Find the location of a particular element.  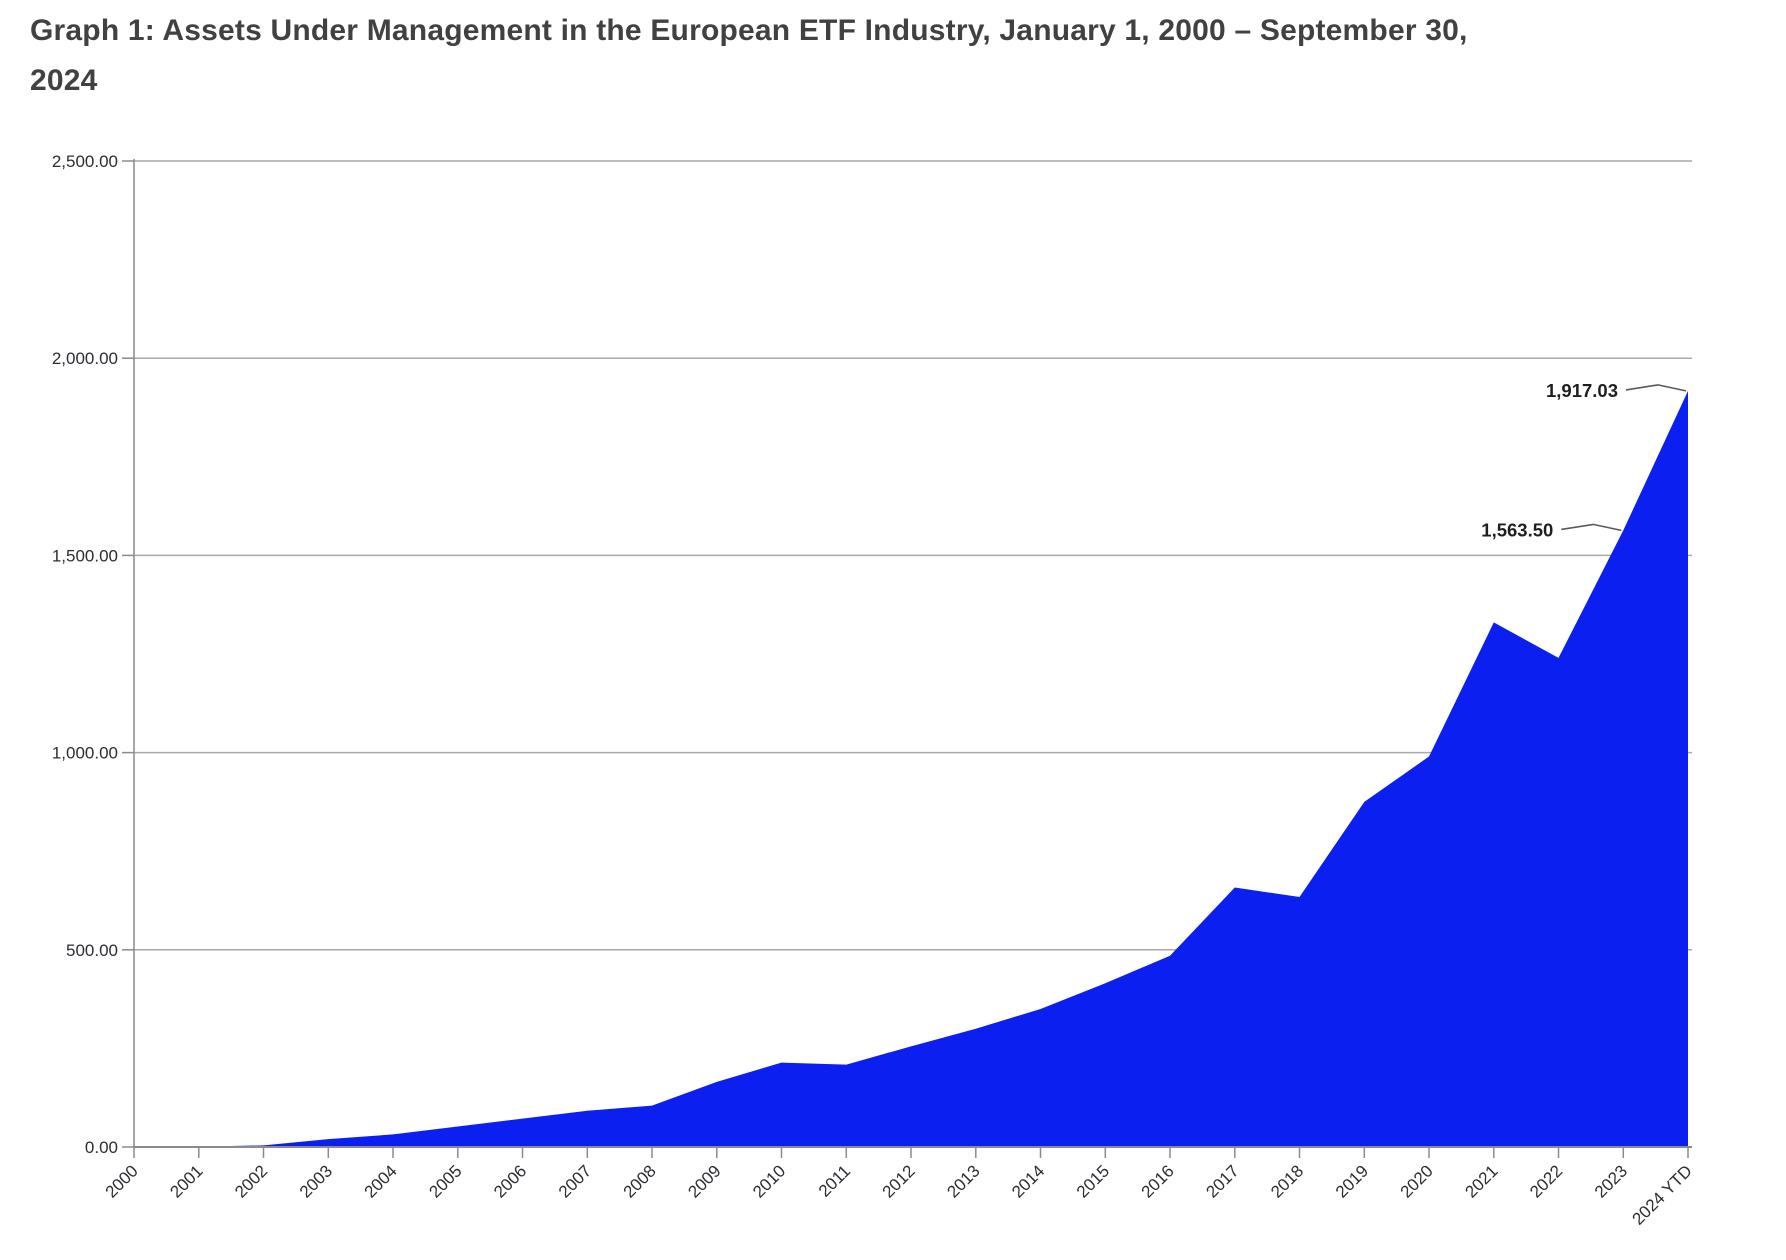

x-axis-tick-label: 2011 is located at coordinates (834, 1180).